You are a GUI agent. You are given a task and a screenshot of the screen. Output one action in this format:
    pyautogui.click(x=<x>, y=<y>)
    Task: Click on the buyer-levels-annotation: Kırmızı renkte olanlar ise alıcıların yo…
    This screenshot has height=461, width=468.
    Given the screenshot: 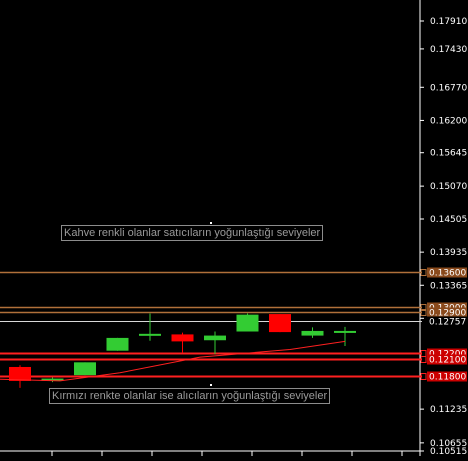 What is the action you would take?
    pyautogui.click(x=190, y=396)
    